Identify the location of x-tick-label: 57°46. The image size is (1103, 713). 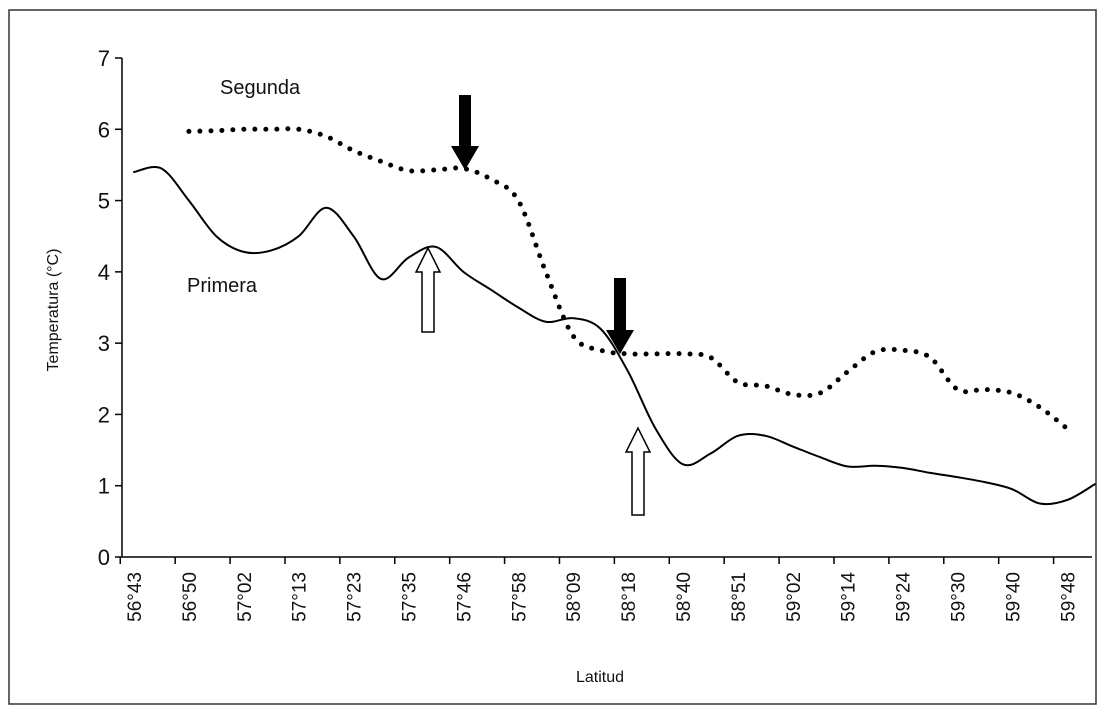
(464, 597).